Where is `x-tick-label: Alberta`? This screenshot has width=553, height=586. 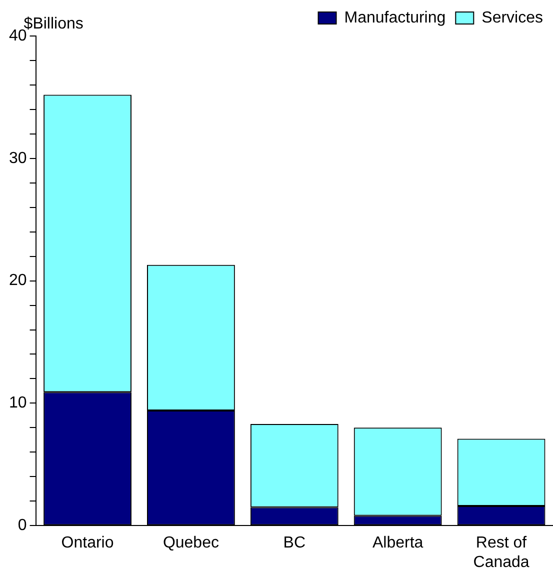 x-tick-label: Alberta is located at coordinates (398, 543).